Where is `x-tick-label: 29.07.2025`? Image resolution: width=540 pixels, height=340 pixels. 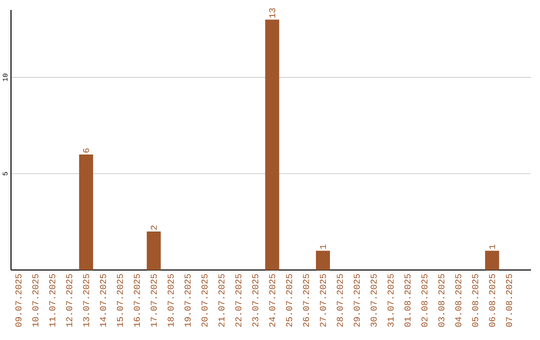
x-tick-label: 29.07.2025 is located at coordinates (357, 300).